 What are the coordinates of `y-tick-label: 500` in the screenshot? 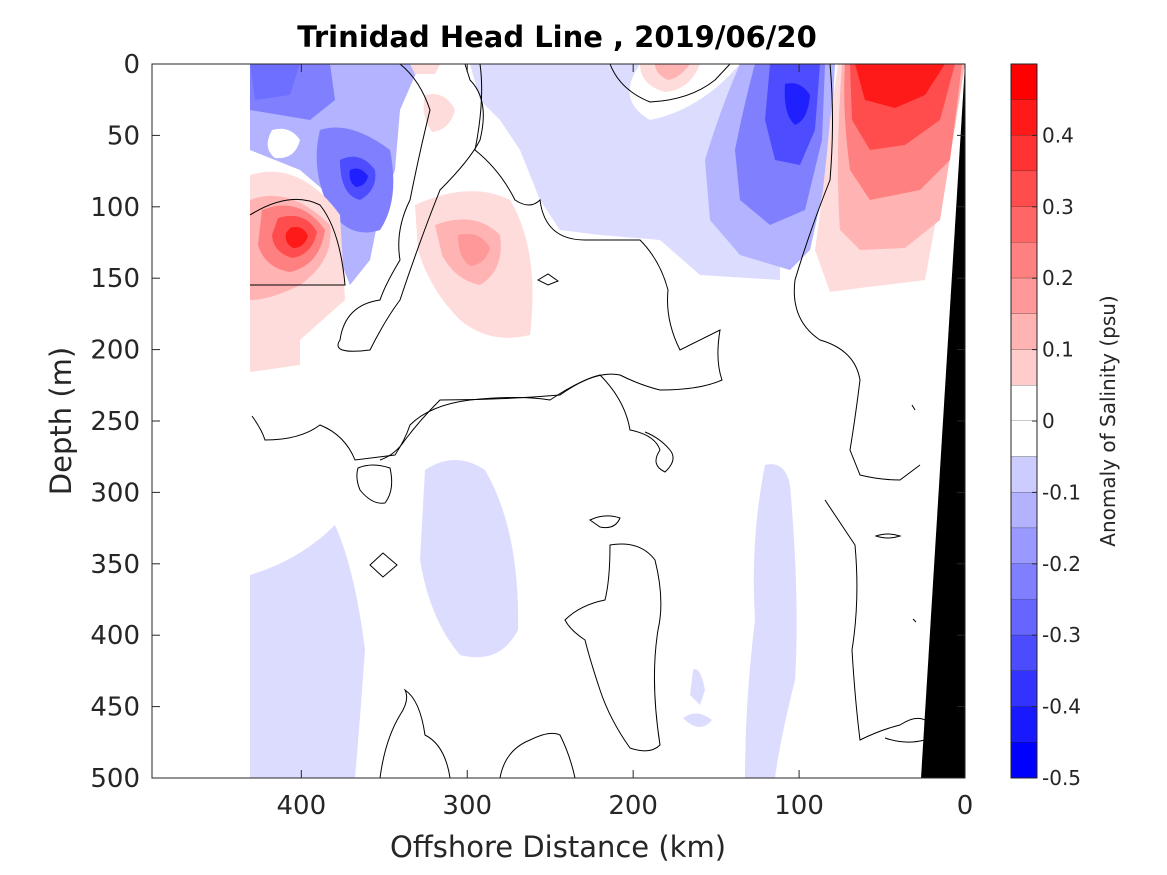 It's located at (115, 779).